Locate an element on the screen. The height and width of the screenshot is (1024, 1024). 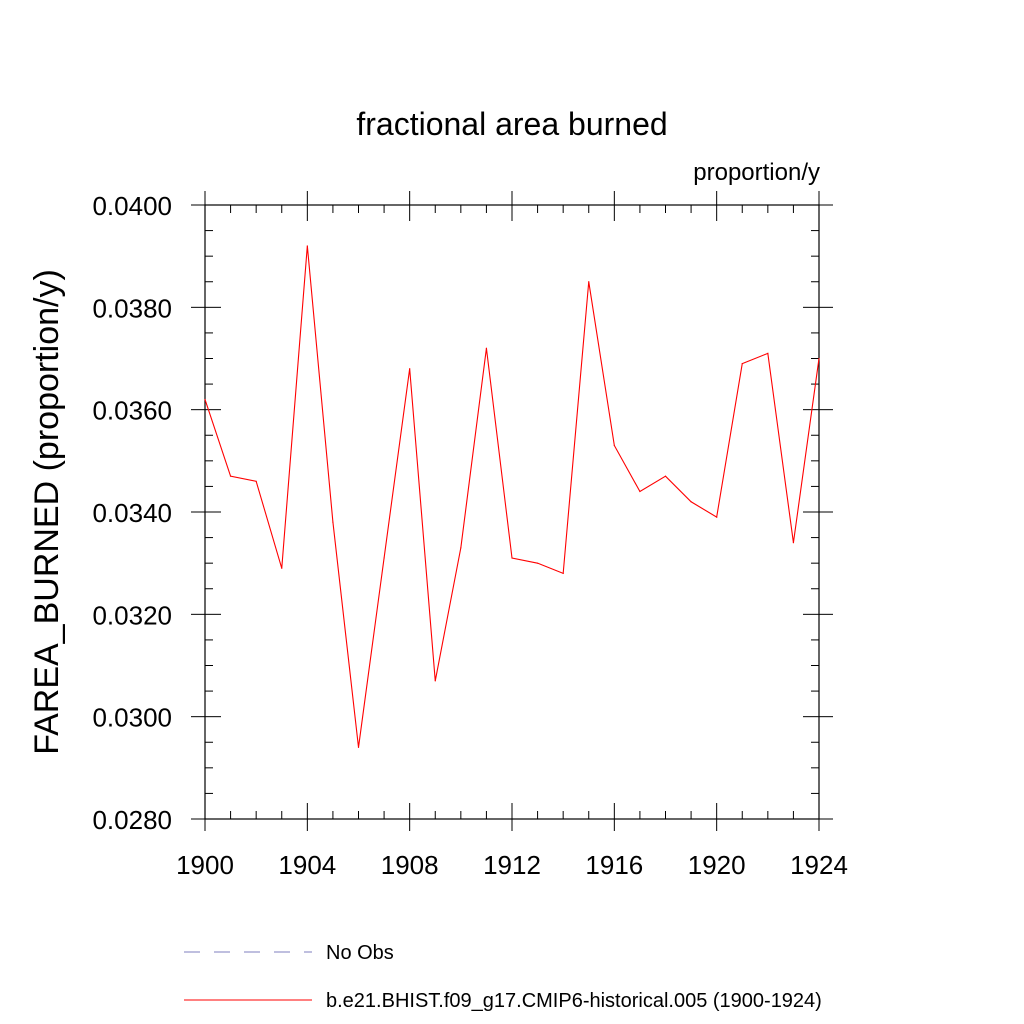
x-tick-label: 1916 is located at coordinates (614, 865).